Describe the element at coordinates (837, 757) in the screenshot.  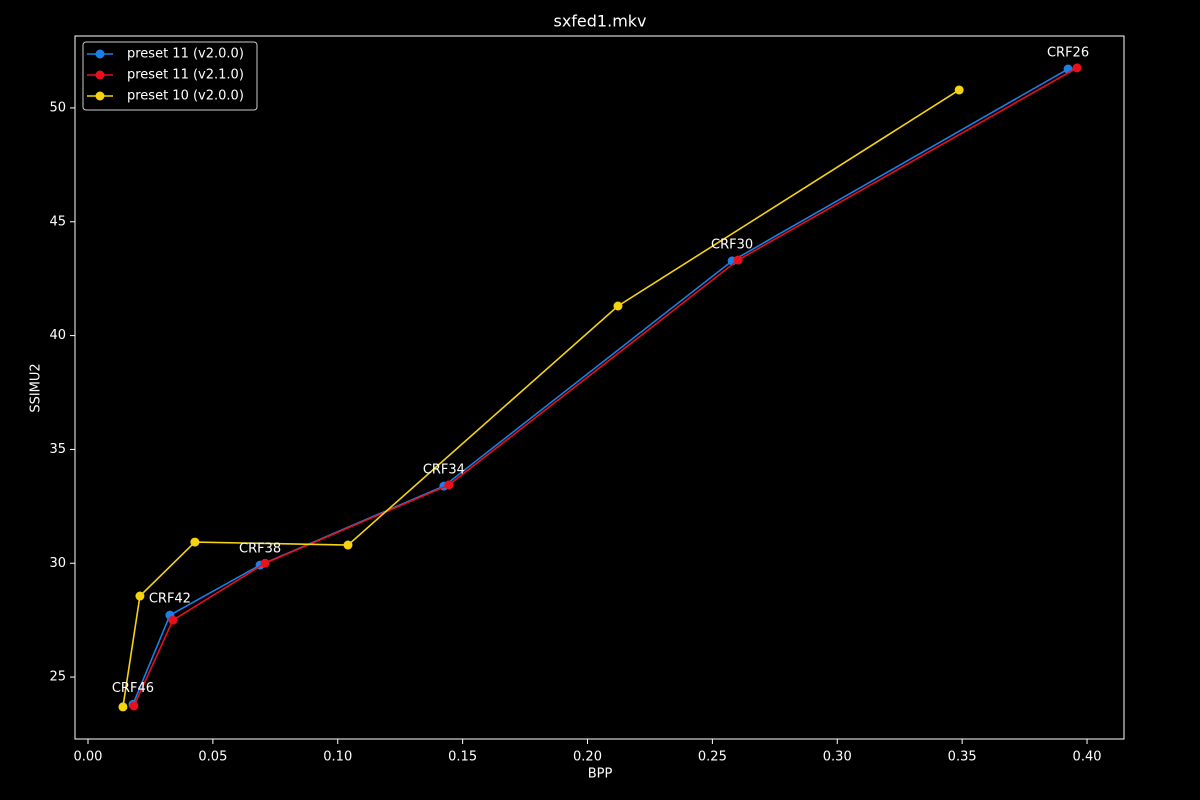
I see `x-tick-label: 0.30` at that location.